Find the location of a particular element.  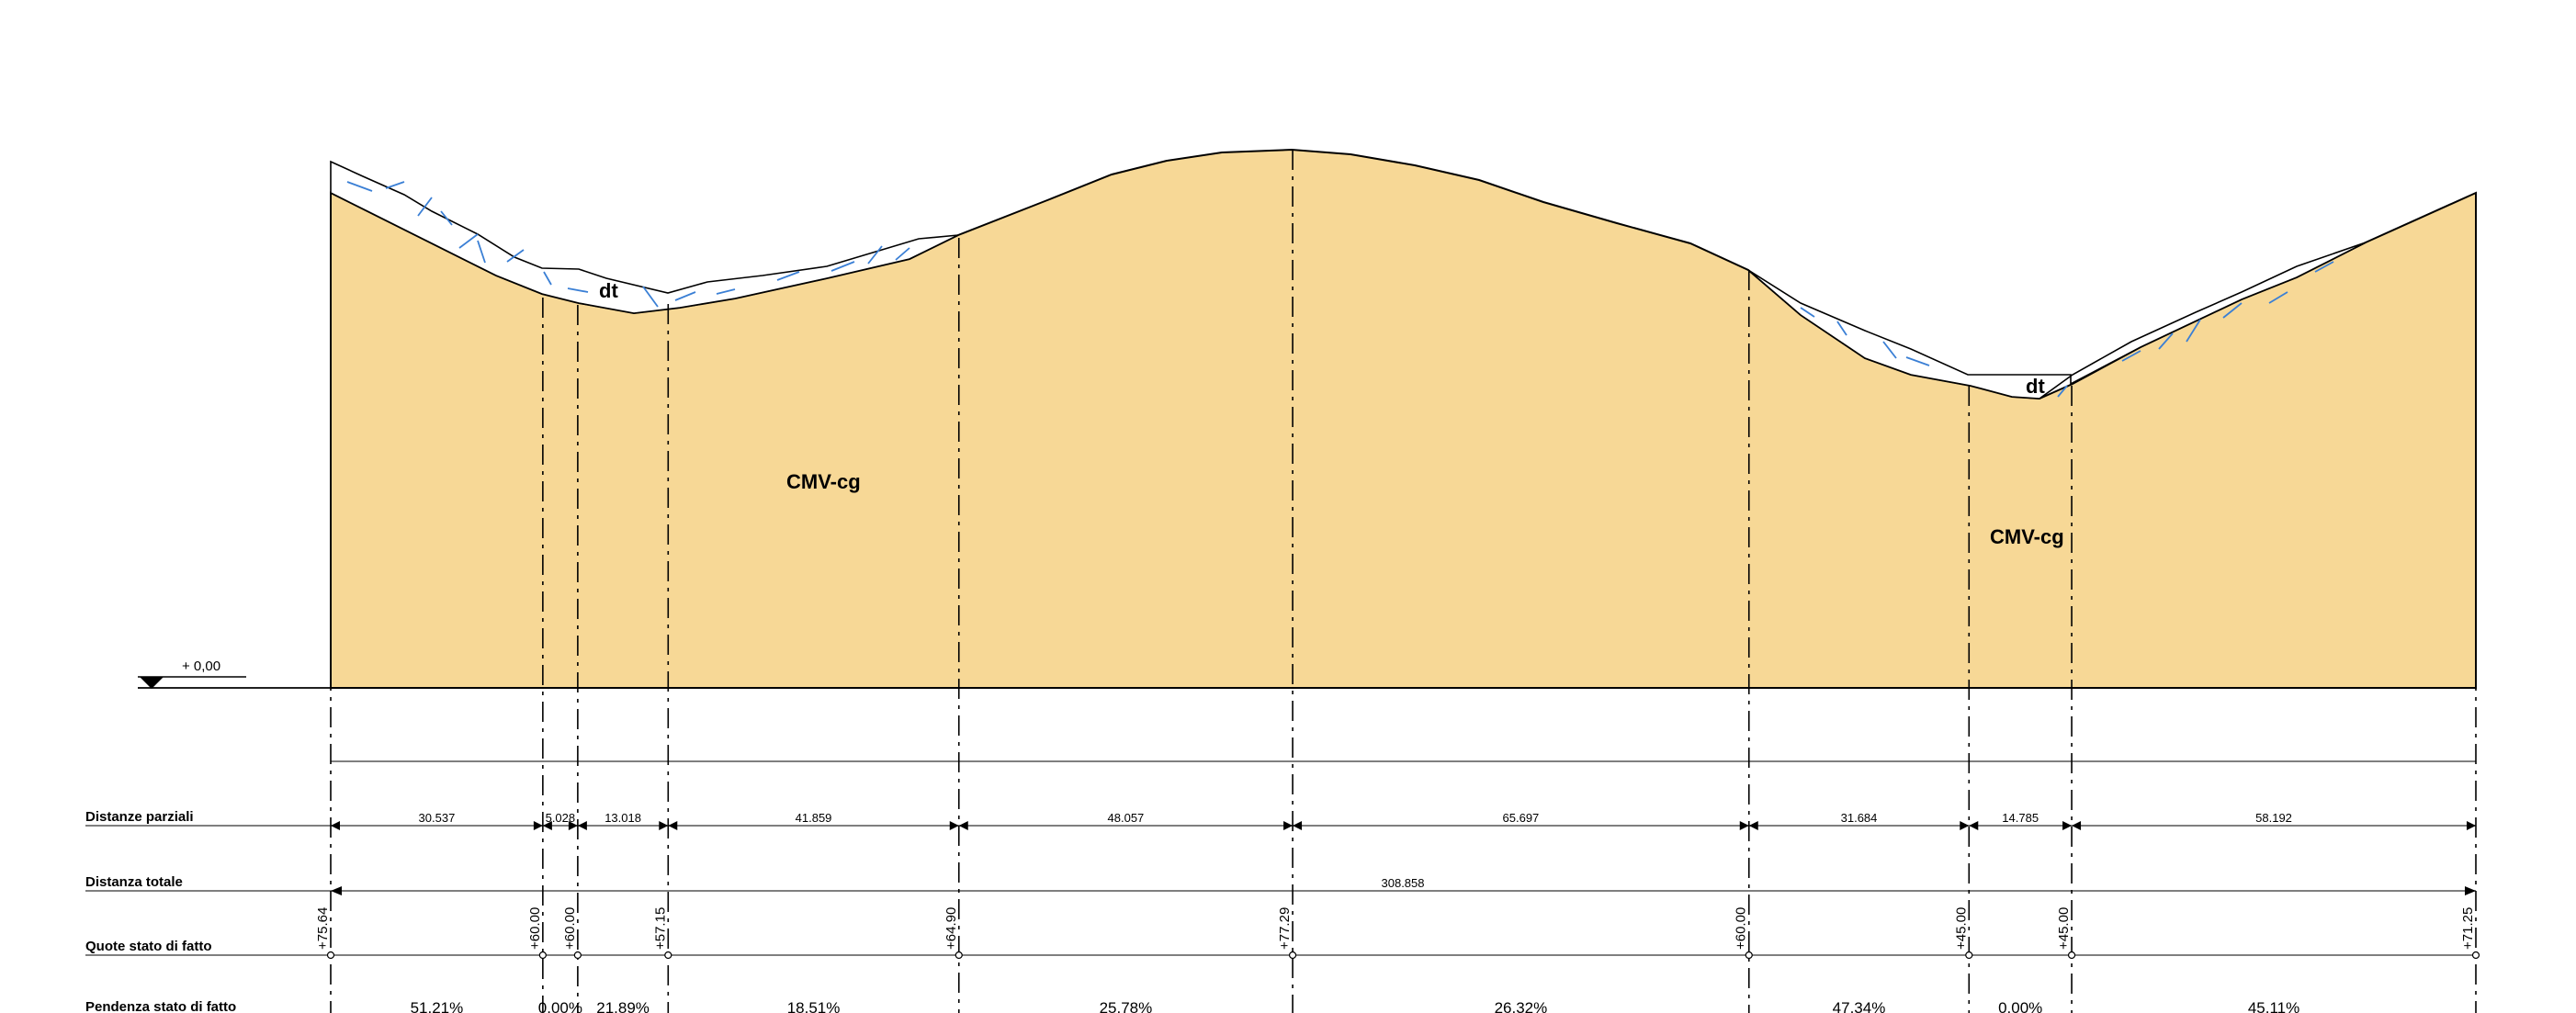

partial-distance-value: 14.785 is located at coordinates (2020, 818).